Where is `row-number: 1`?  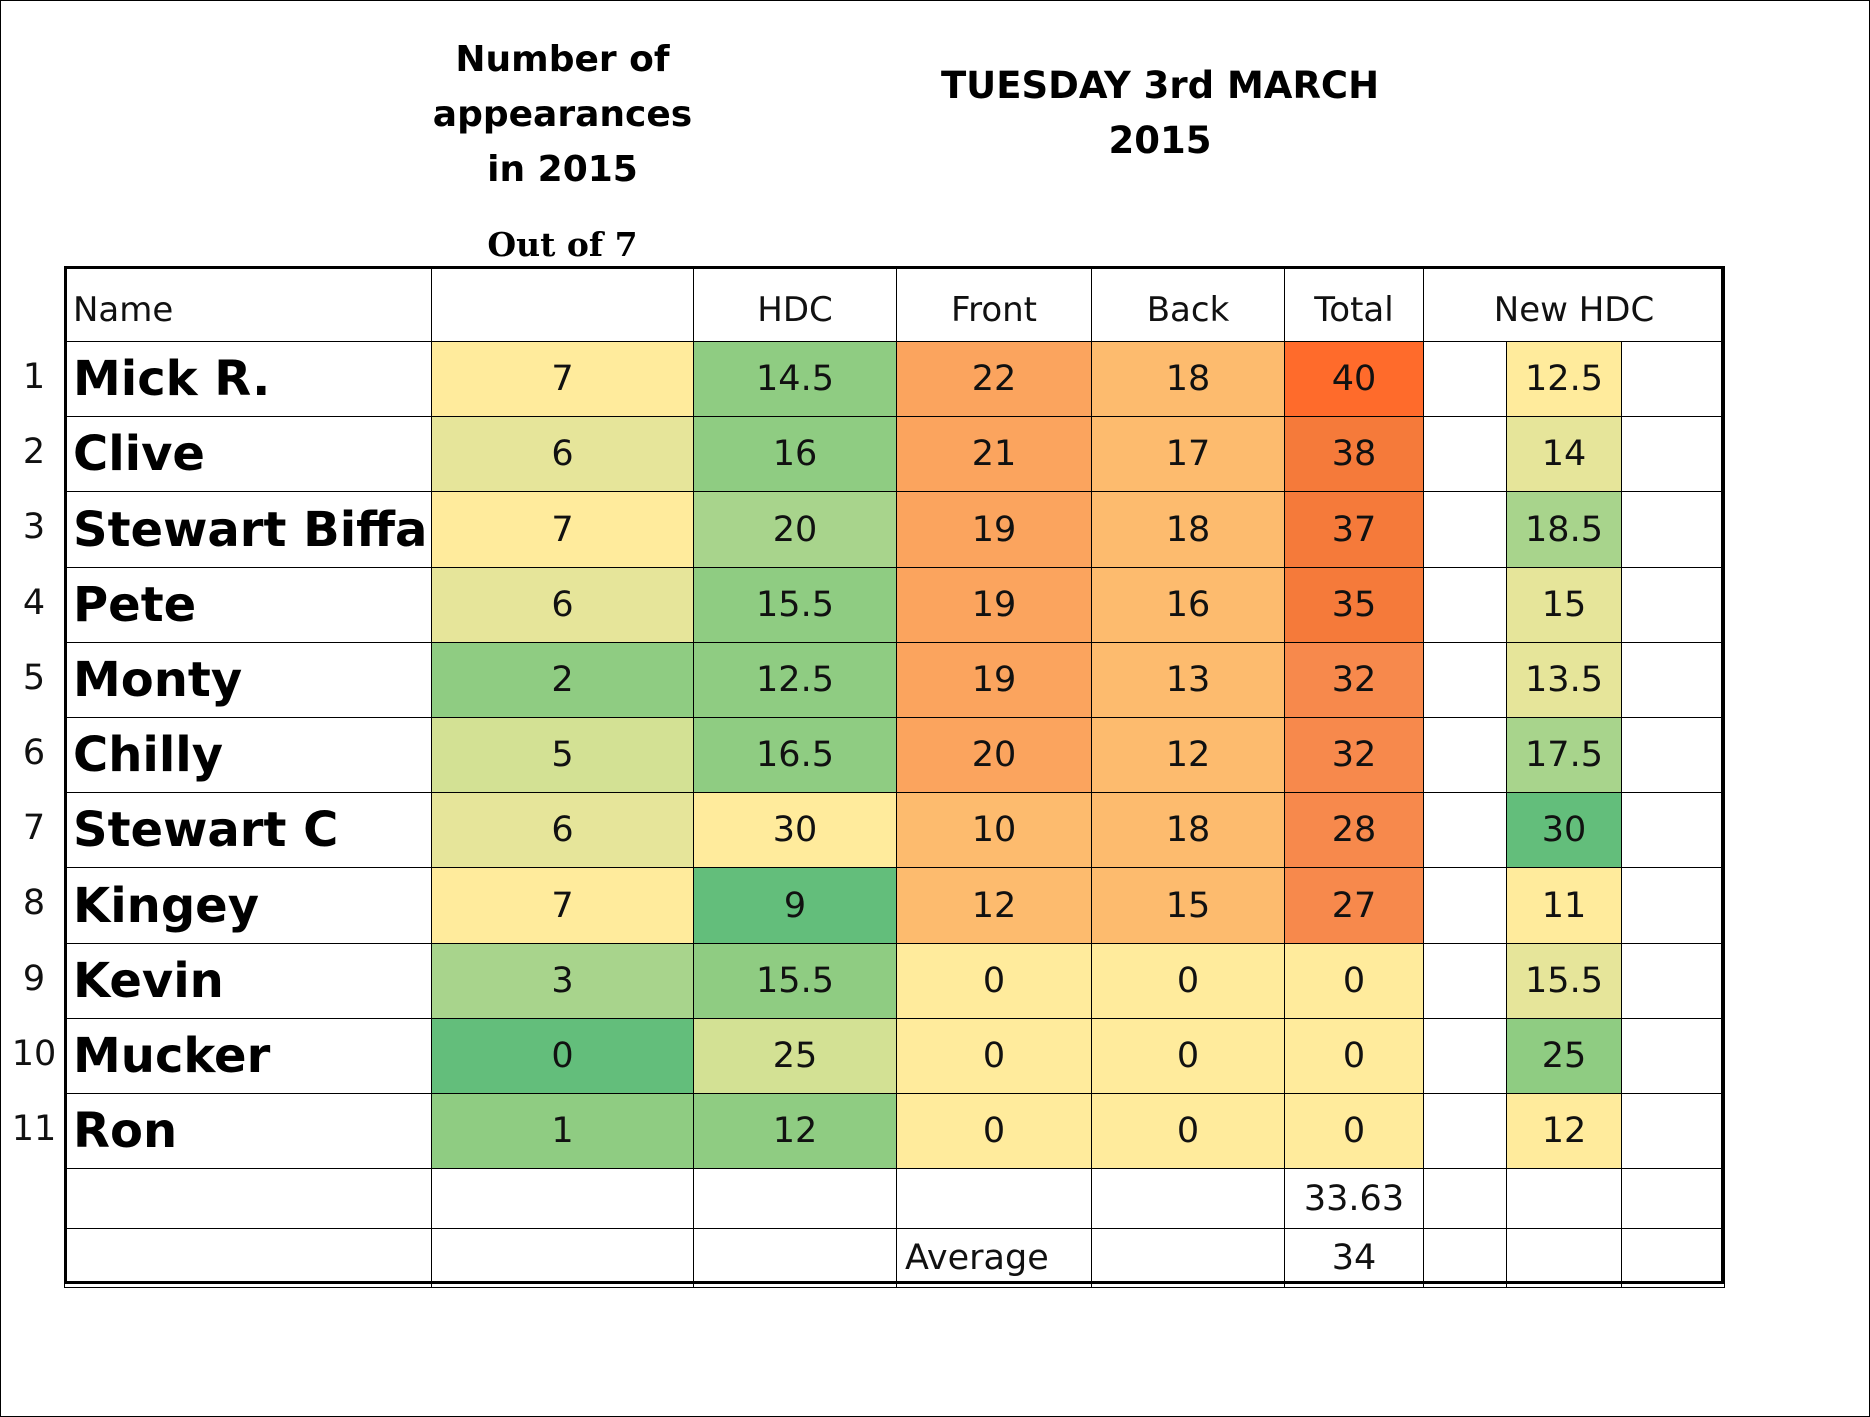
row-number: 1 is located at coordinates (34, 376).